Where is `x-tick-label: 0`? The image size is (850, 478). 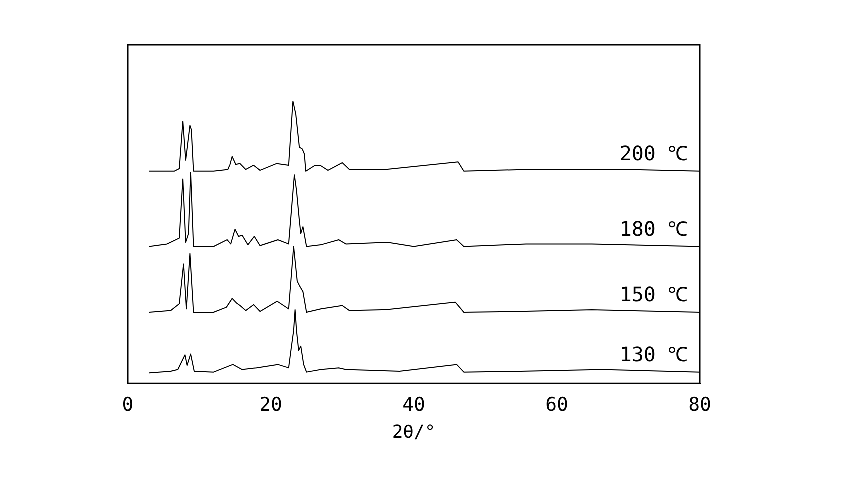 x-tick-label: 0 is located at coordinates (128, 405).